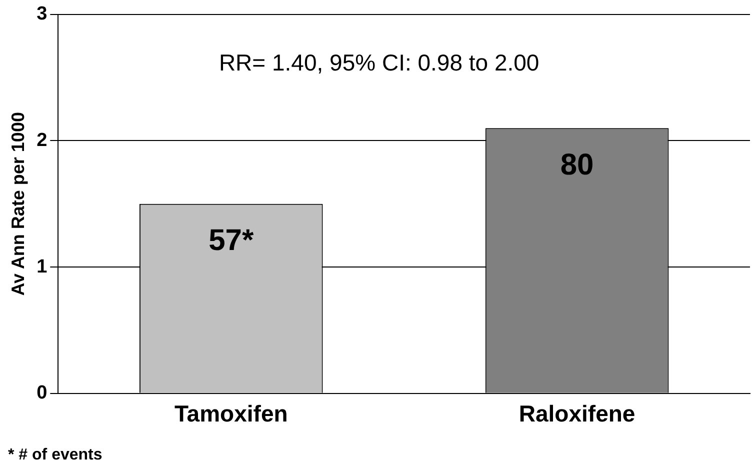 The image size is (752, 475). What do you see at coordinates (577, 165) in the screenshot?
I see `annotation: 80` at bounding box center [577, 165].